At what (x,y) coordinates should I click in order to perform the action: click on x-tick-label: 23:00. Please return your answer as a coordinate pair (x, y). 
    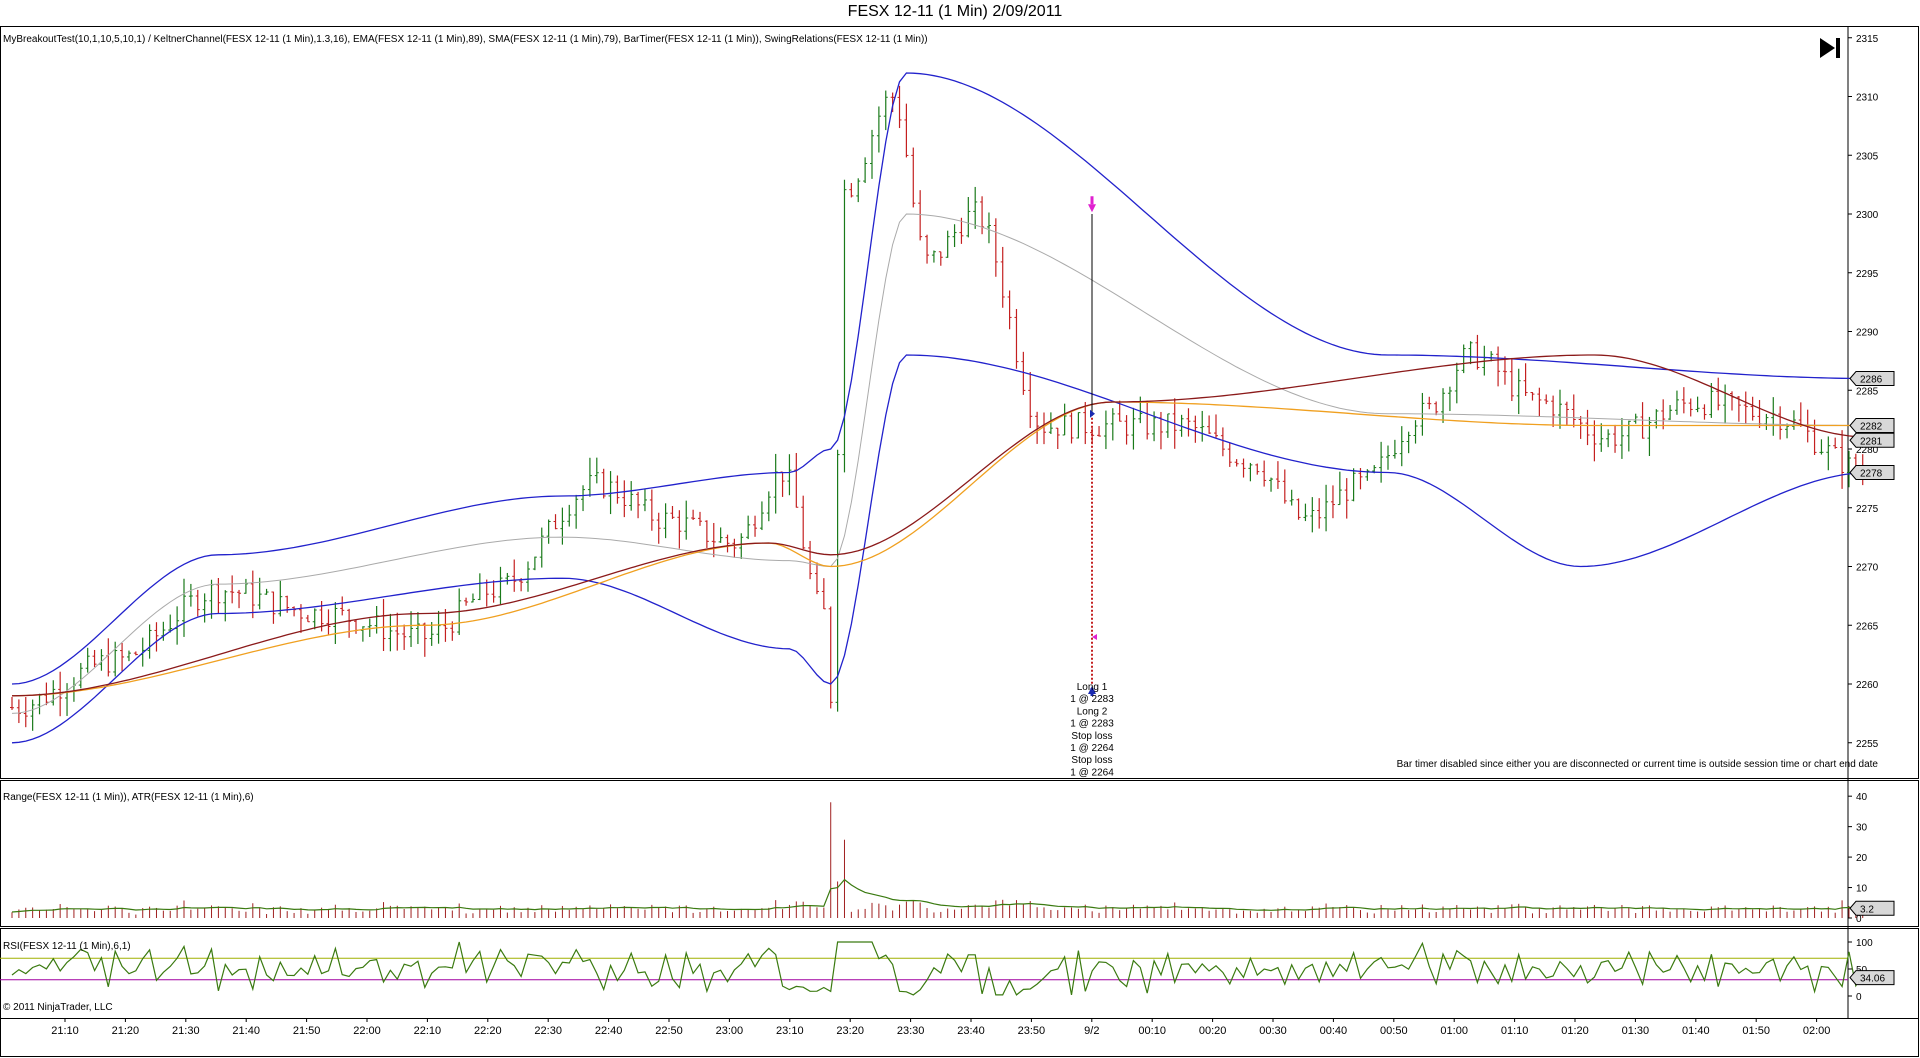
    Looking at the image, I should click on (730, 1031).